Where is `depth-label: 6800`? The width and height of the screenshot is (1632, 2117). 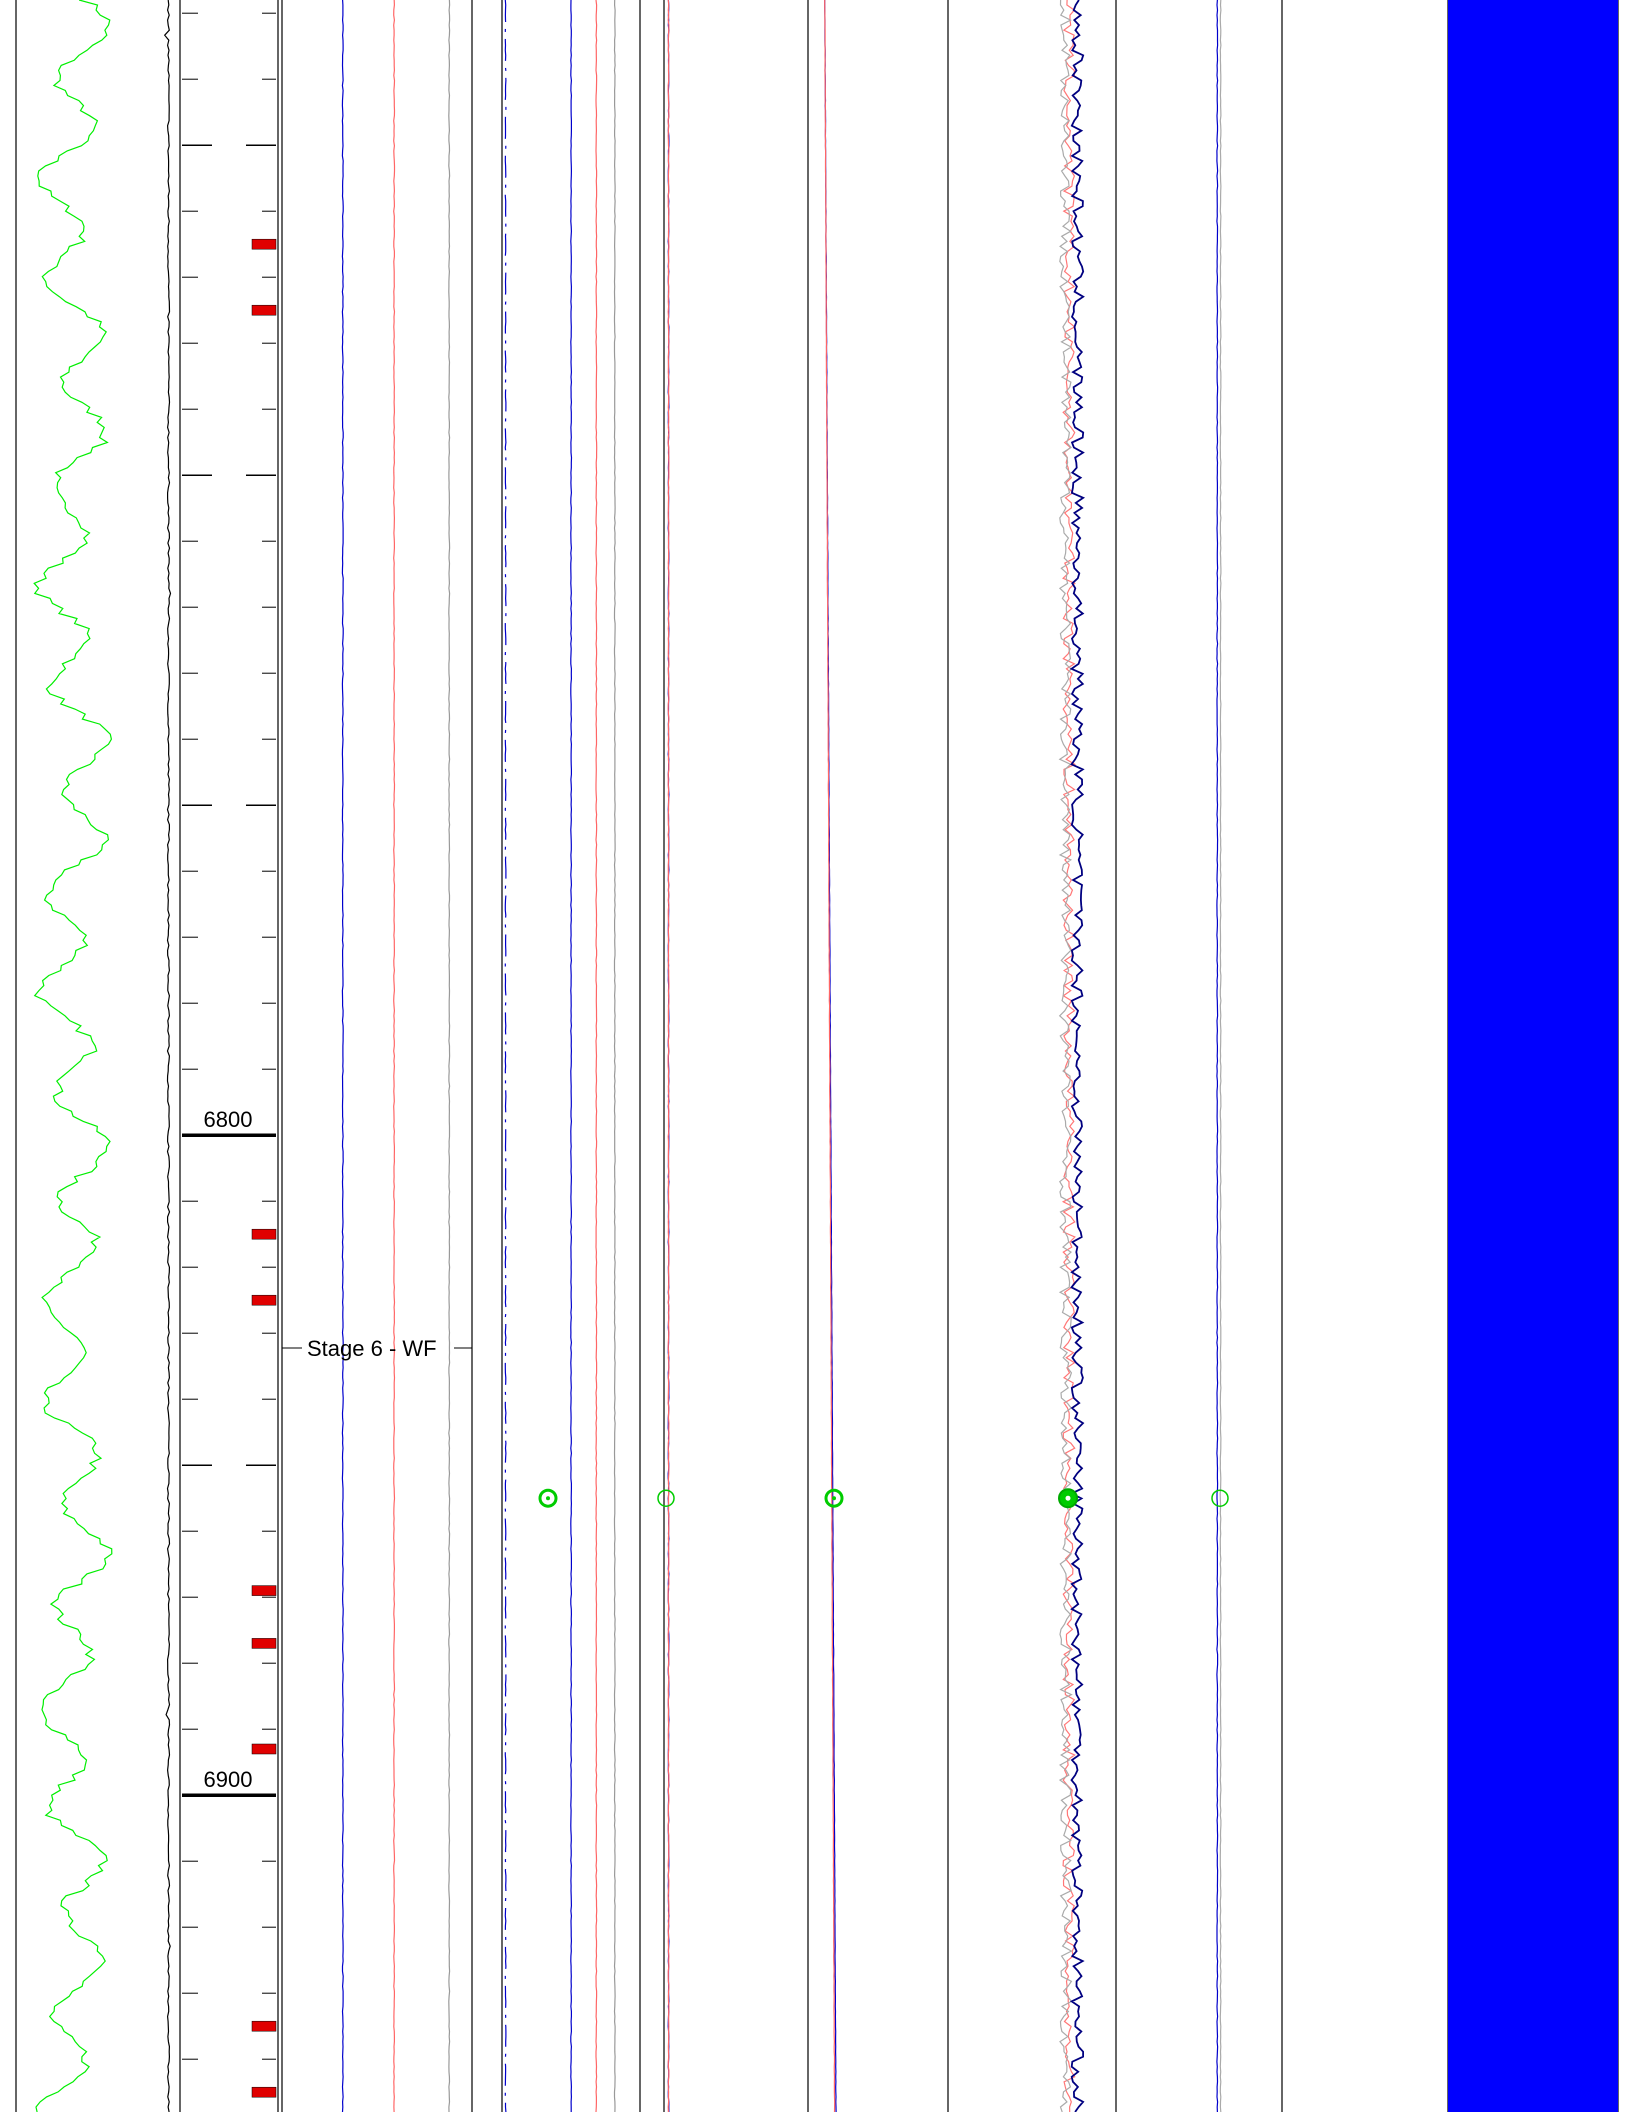 depth-label: 6800 is located at coordinates (228, 1119).